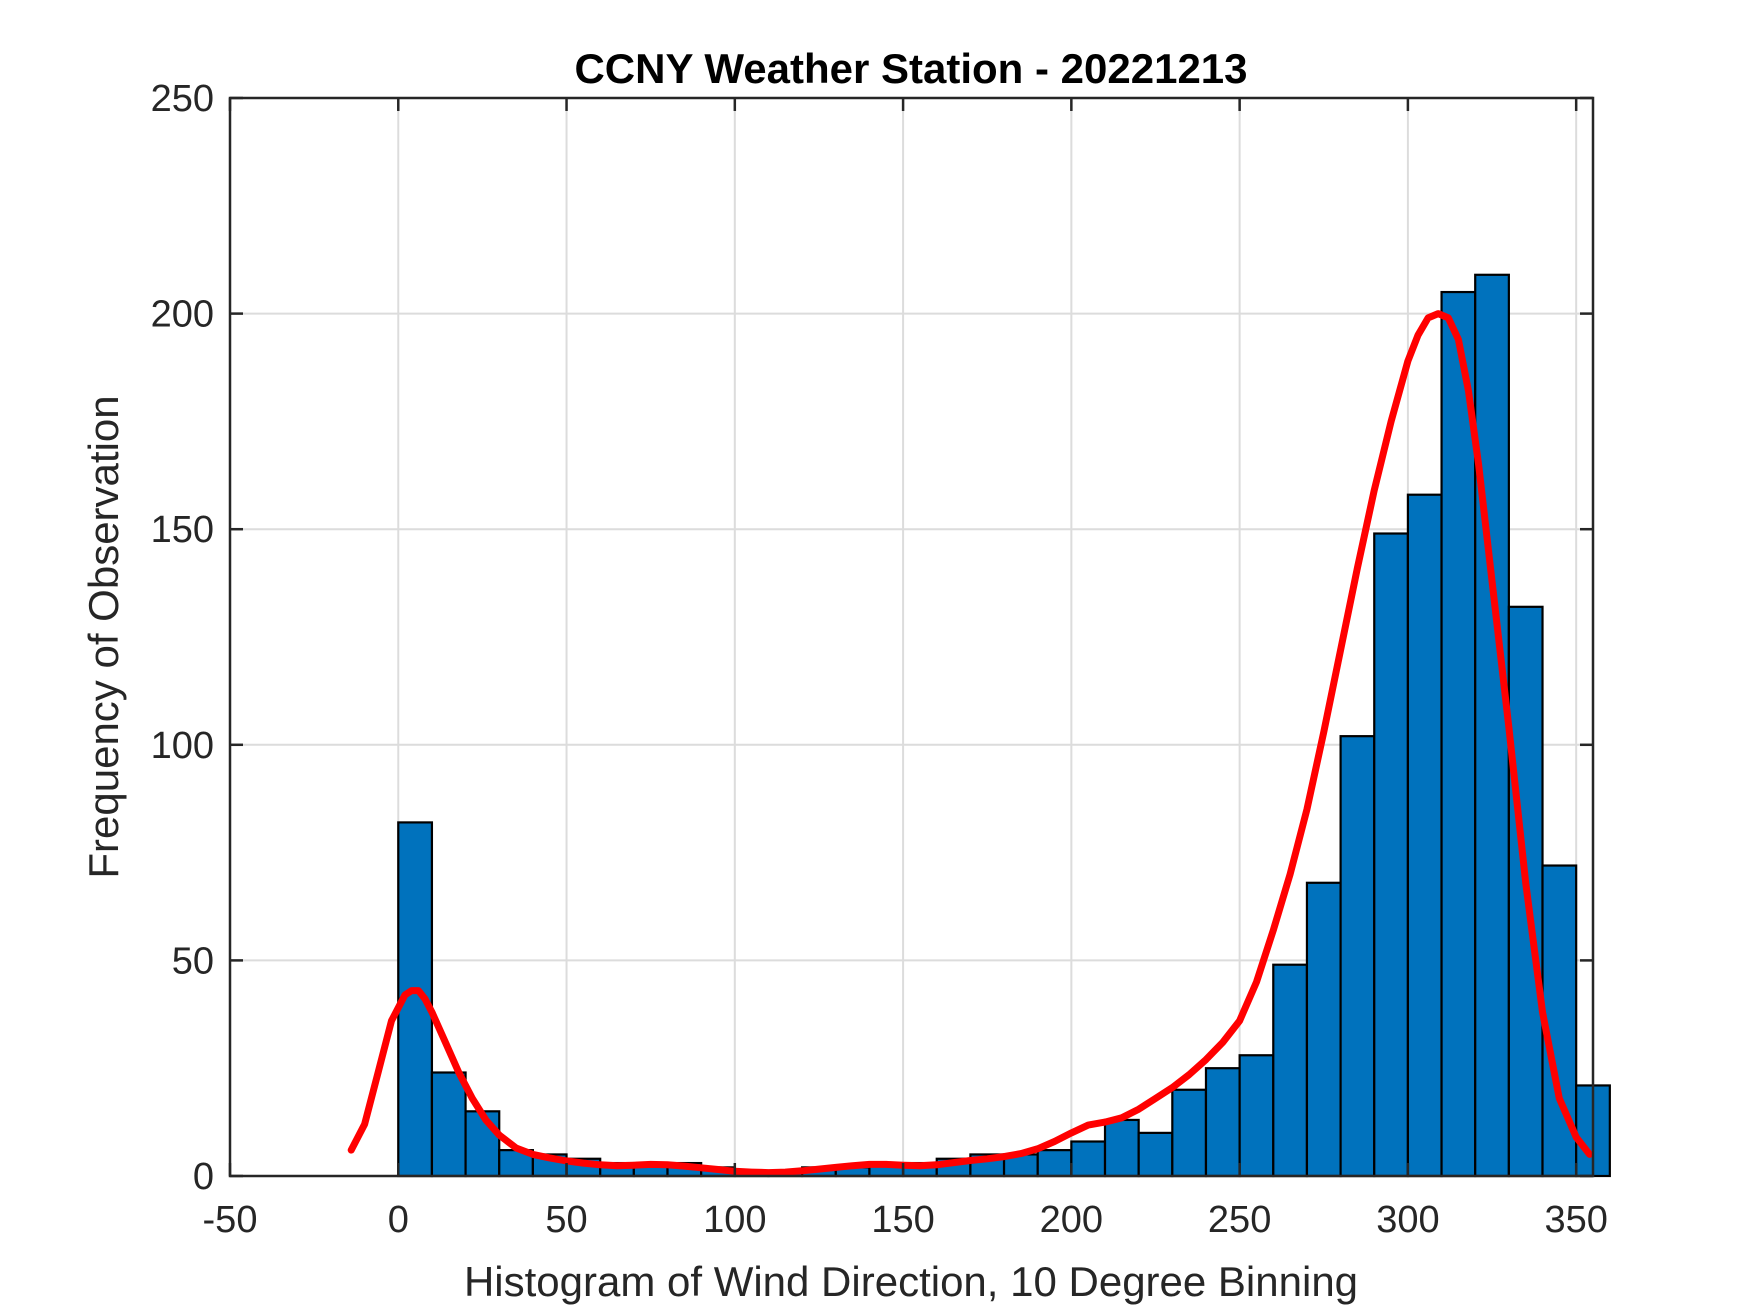  Describe the element at coordinates (182, 99) in the screenshot. I see `y-tick-label: 250` at that location.